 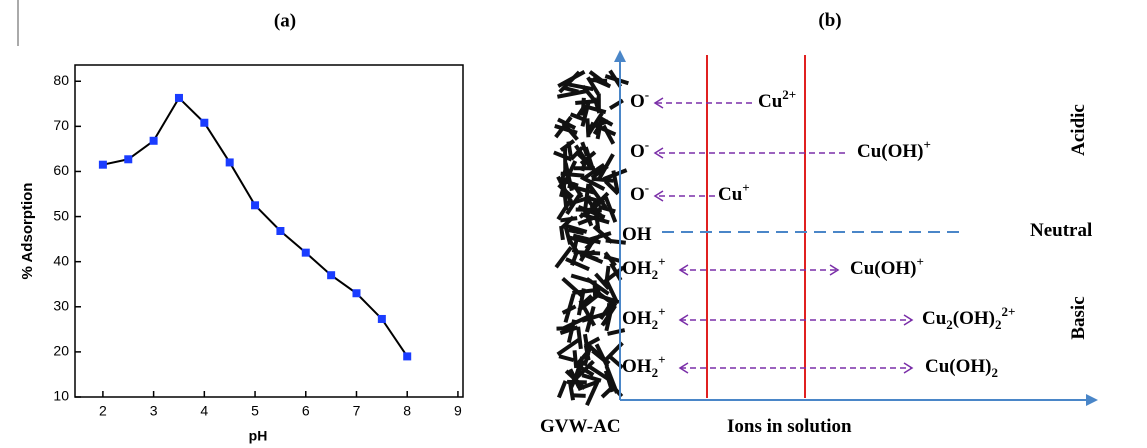 What do you see at coordinates (789, 94) in the screenshot?
I see `label-part: 2+` at bounding box center [789, 94].